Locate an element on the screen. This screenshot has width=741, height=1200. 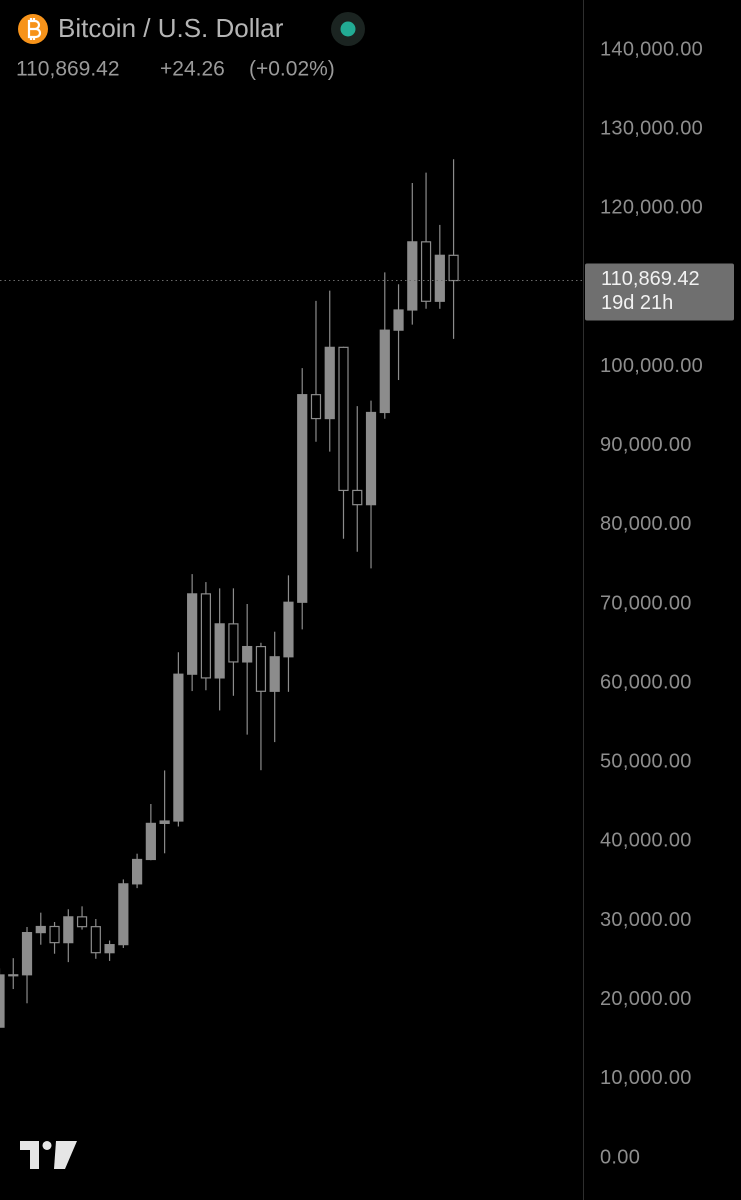
y-tick-label: 60,000.00 is located at coordinates (646, 682).